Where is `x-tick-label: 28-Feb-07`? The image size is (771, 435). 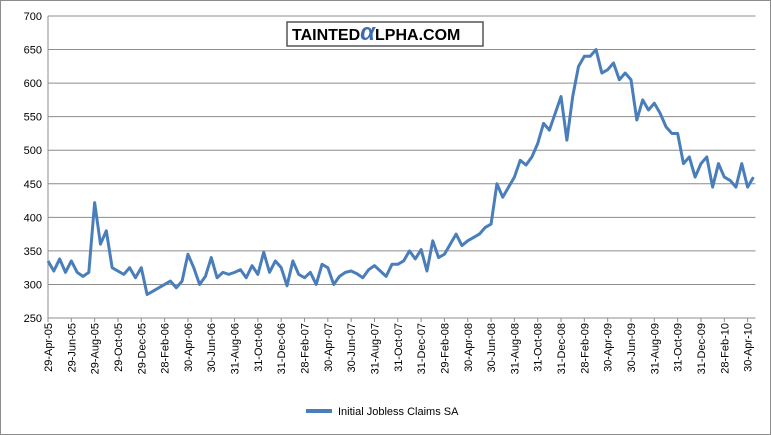
x-tick-label: 28-Feb-07 is located at coordinates (306, 348).